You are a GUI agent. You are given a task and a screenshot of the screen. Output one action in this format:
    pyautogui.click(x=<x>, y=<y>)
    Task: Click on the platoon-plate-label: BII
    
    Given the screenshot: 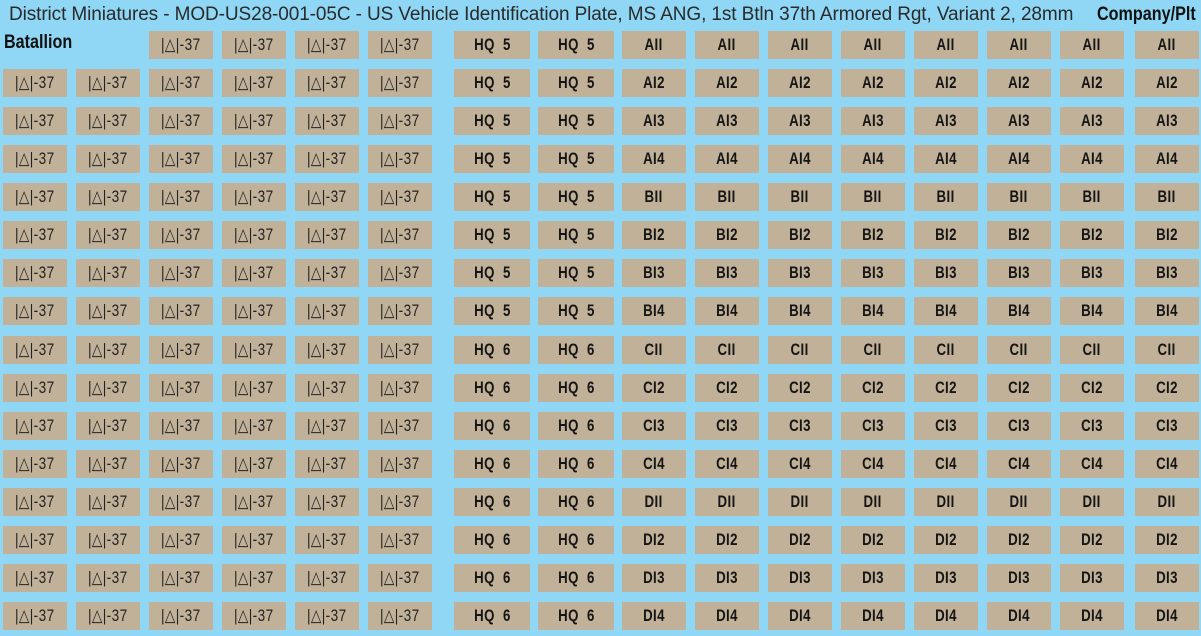 What is the action you would take?
    pyautogui.click(x=800, y=197)
    